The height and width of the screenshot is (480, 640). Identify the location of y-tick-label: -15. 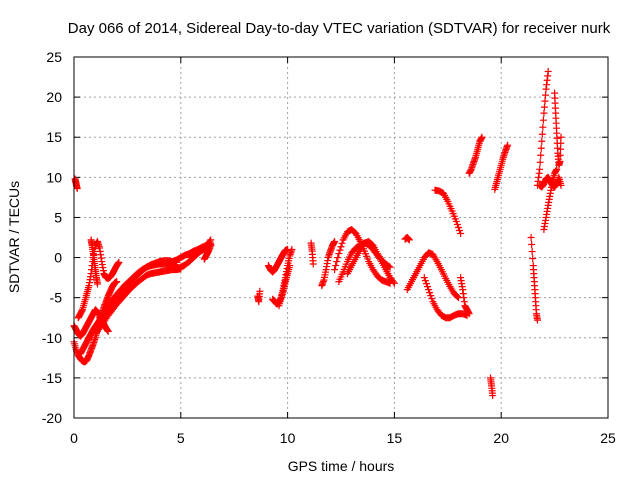
(52, 378).